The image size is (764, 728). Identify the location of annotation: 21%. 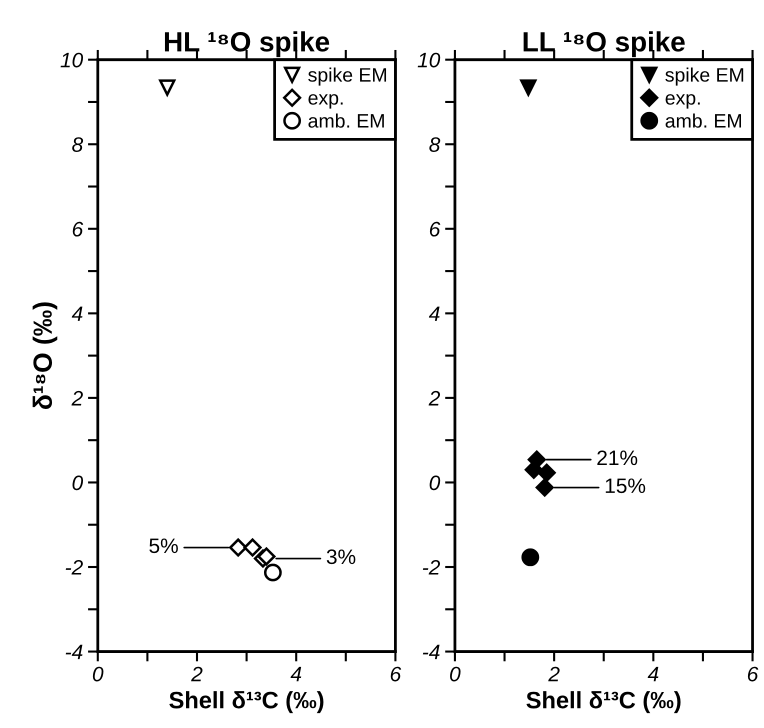
(617, 458).